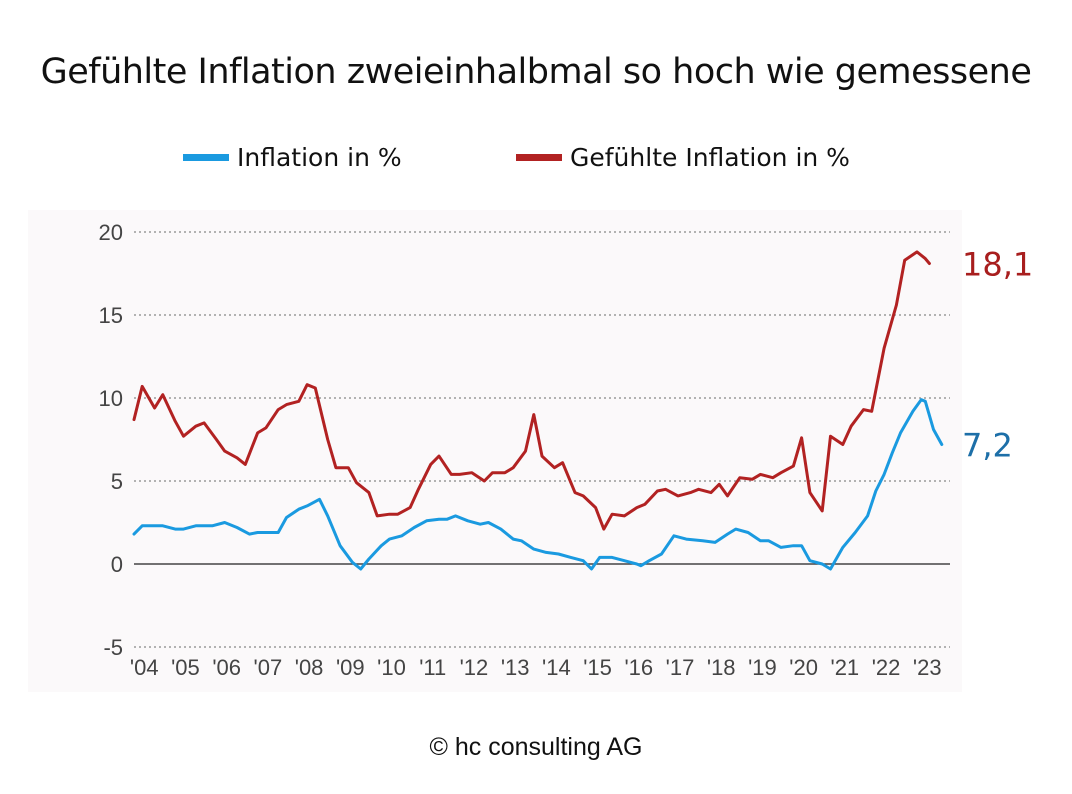 This screenshot has width=1072, height=794. Describe the element at coordinates (319, 157) in the screenshot. I see `legend-label-inflation: Inflation in %` at that location.